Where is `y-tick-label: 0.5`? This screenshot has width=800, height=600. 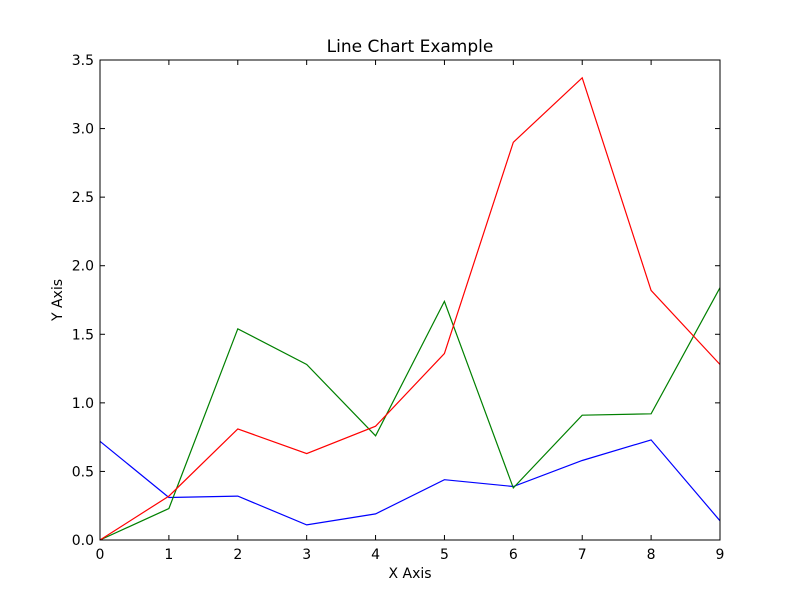 y-tick-label: 0.5 is located at coordinates (83, 472).